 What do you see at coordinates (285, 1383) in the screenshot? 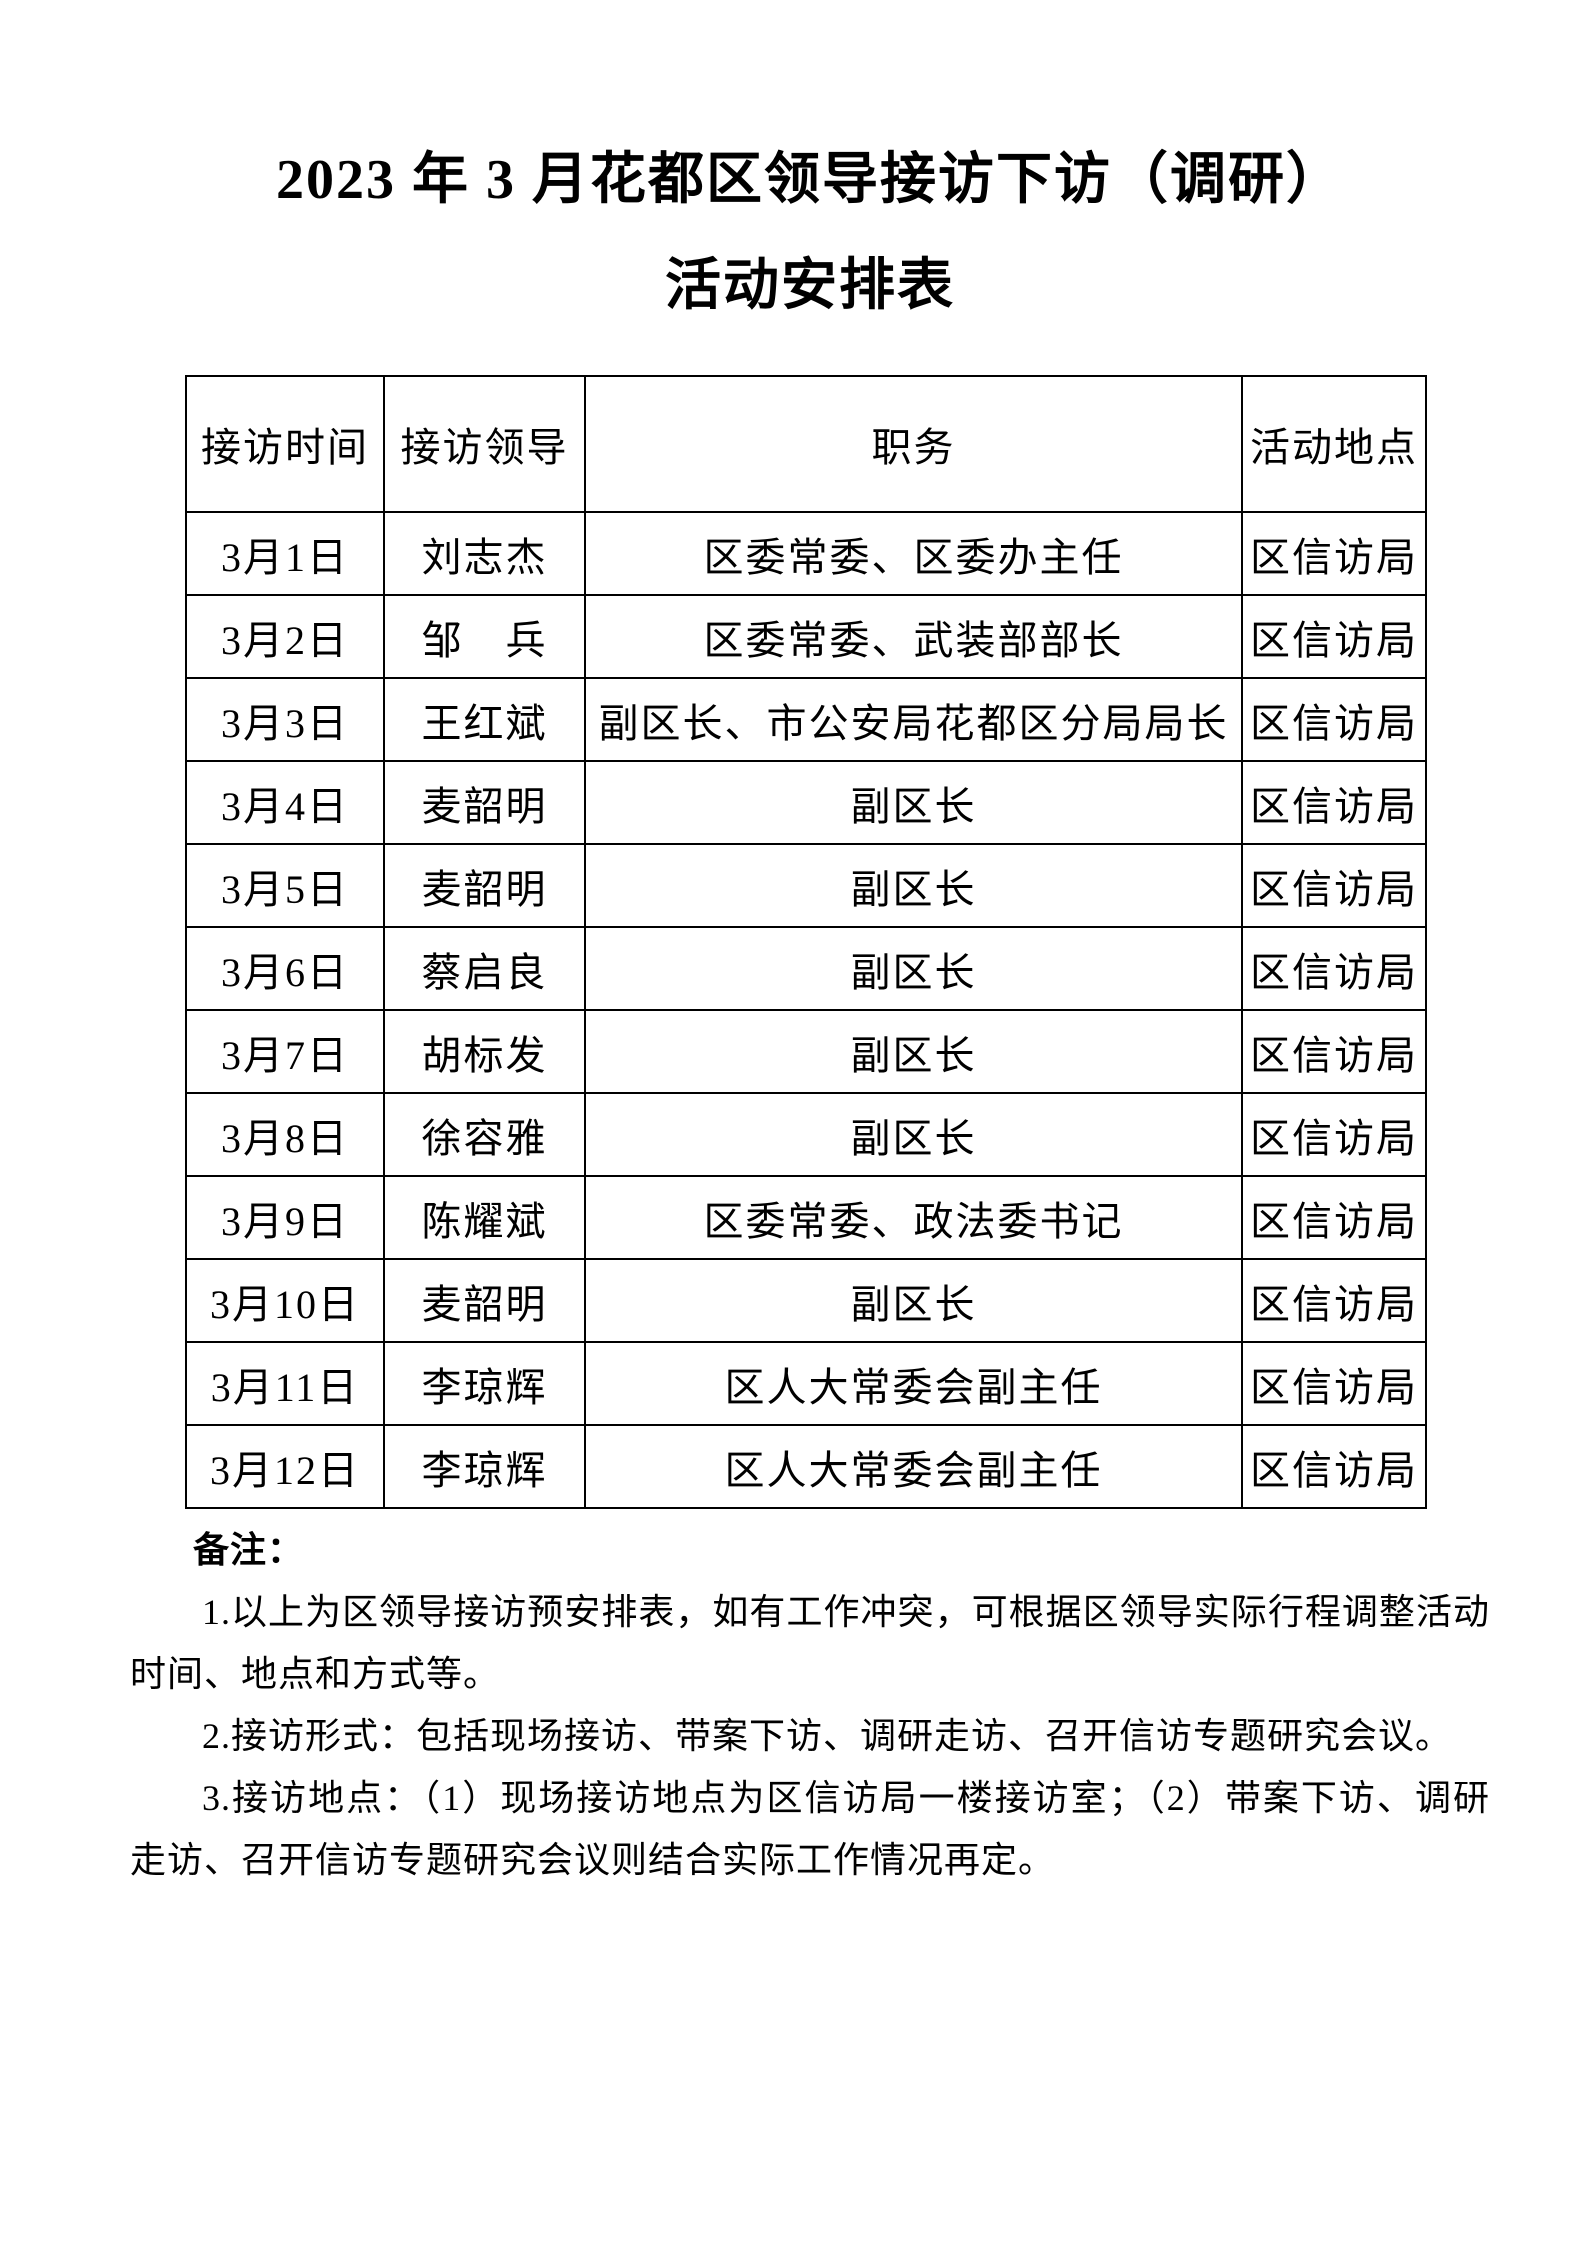
I see `cell-reception-time: 3月11日` at bounding box center [285, 1383].